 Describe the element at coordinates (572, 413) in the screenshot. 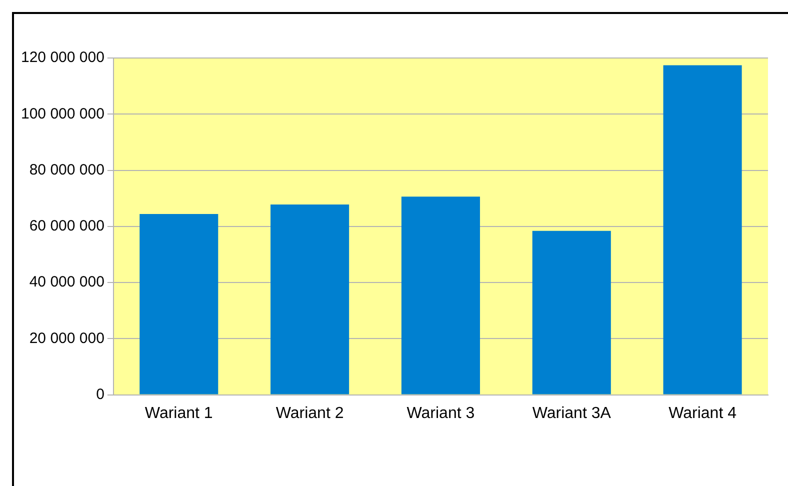

I see `x-tick-label: Wariant 3A` at that location.